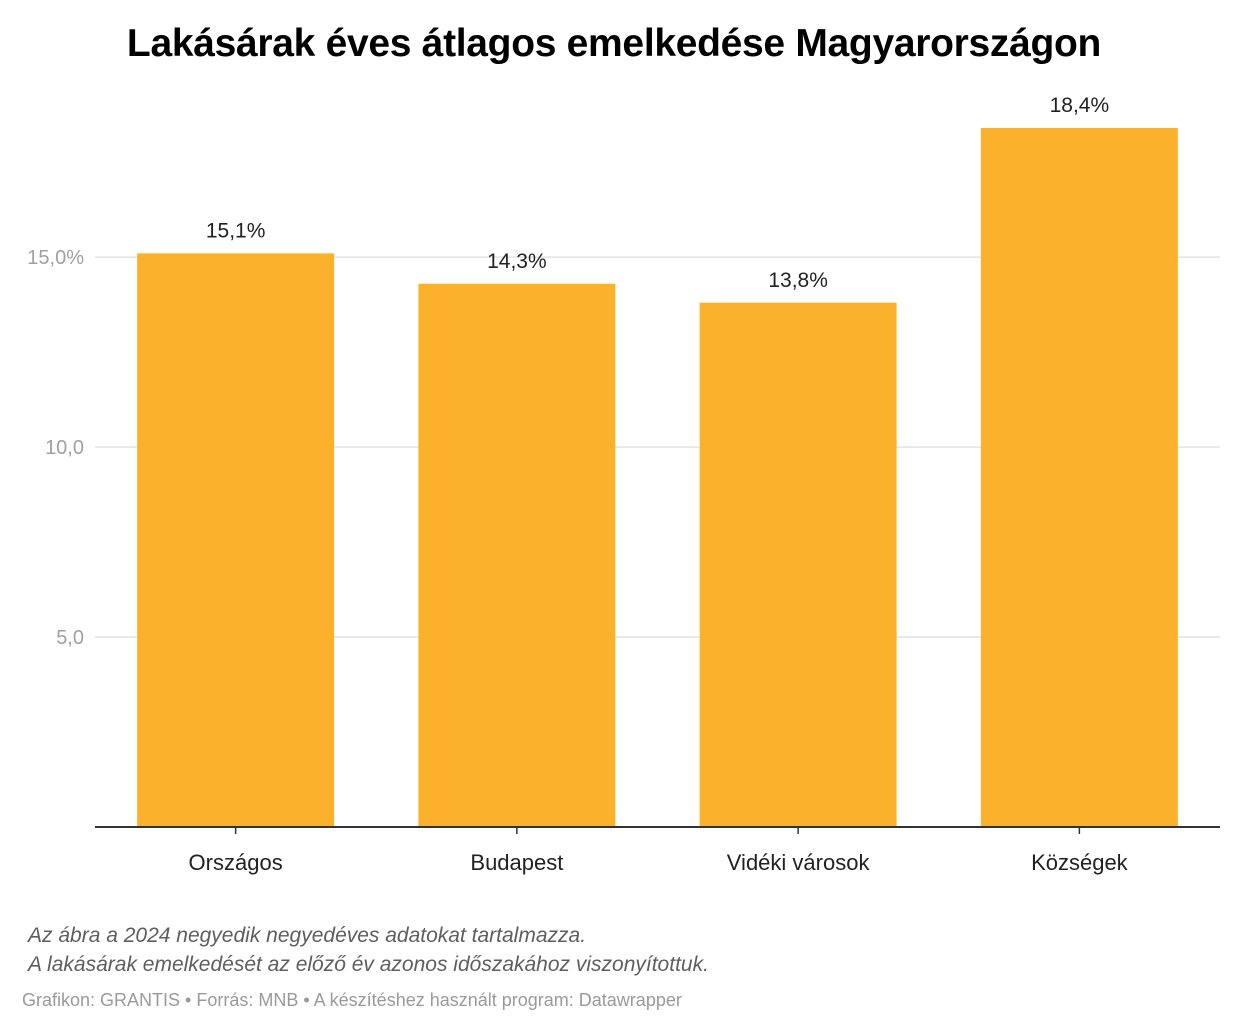 The height and width of the screenshot is (1034, 1240). I want to click on x-axis: Országos Budapest Vidéki városok Községek, so click(657, 850).